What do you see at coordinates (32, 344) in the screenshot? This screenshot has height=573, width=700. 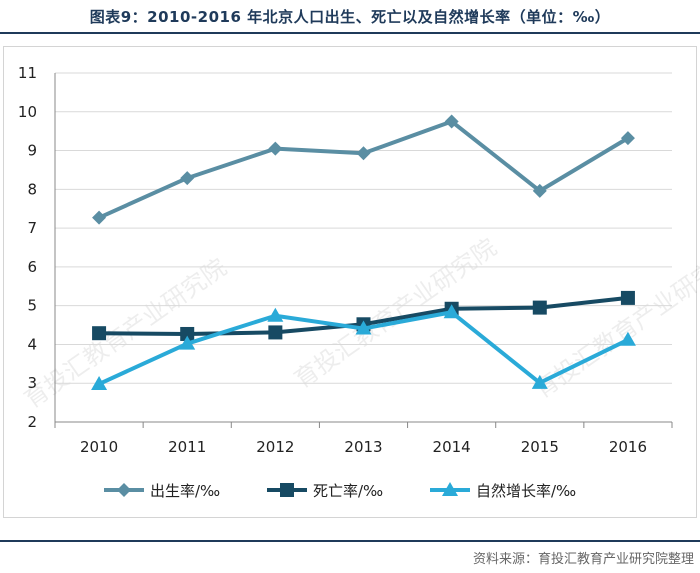 I see `y-tick-label: 4` at bounding box center [32, 344].